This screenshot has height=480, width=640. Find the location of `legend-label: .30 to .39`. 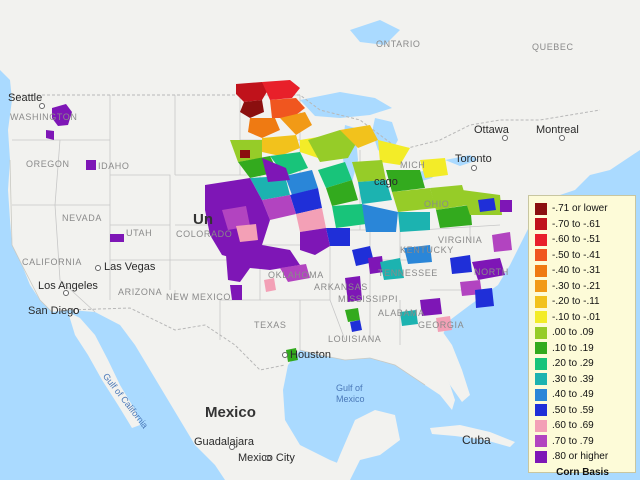

legend-label: .30 to .39 is located at coordinates (573, 379).